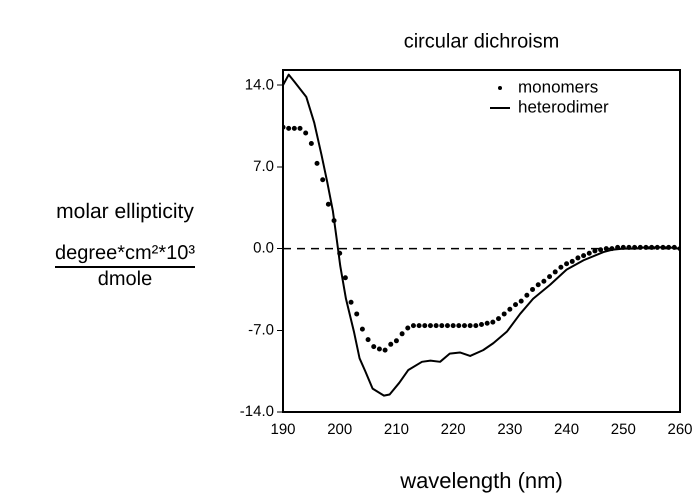 This screenshot has height=499, width=700. I want to click on y-tick-label: 7.0, so click(263, 167).